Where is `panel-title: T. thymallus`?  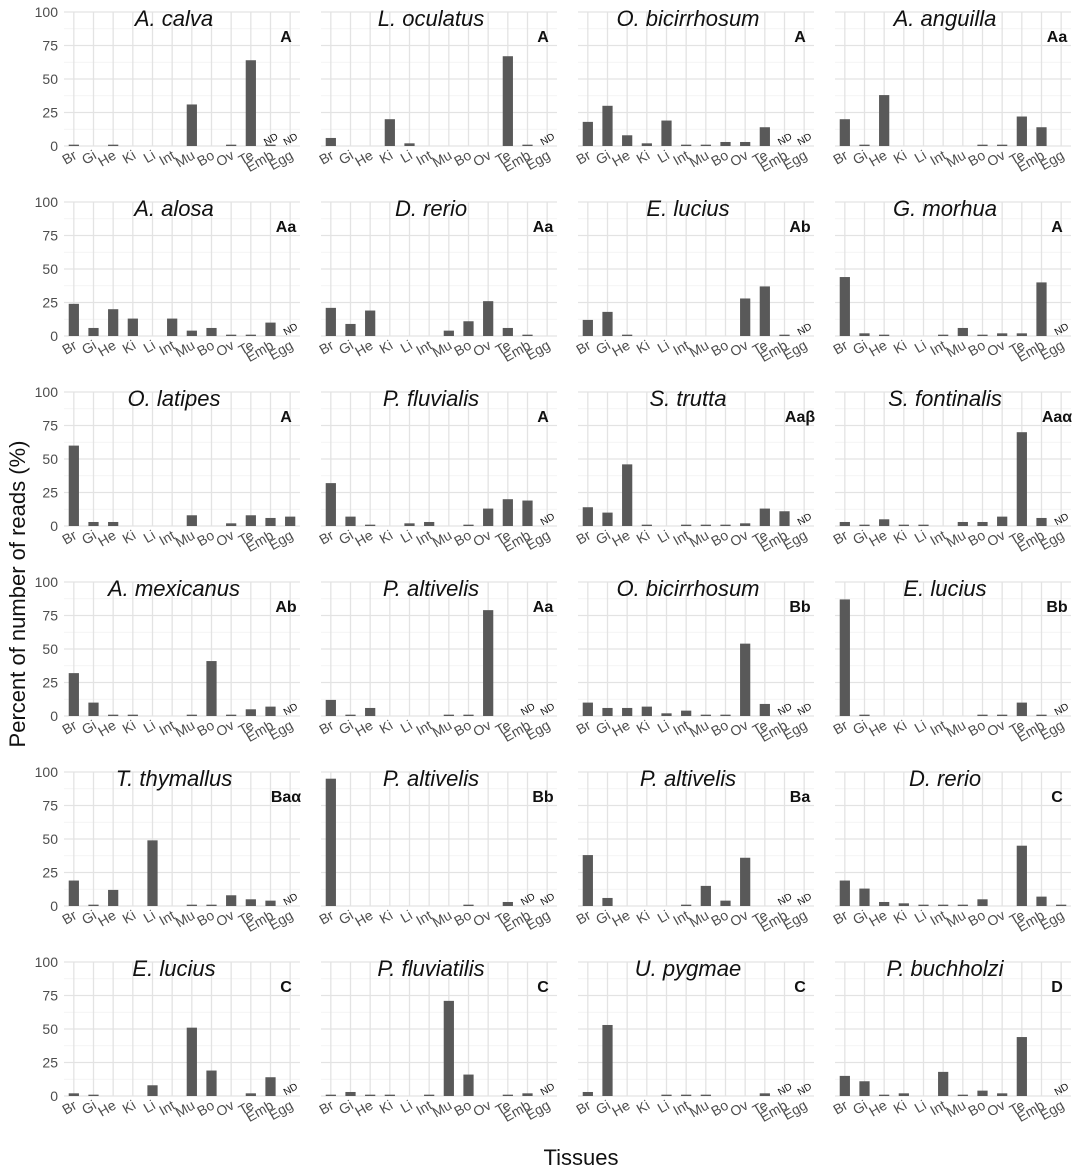 panel-title: T. thymallus is located at coordinates (174, 778).